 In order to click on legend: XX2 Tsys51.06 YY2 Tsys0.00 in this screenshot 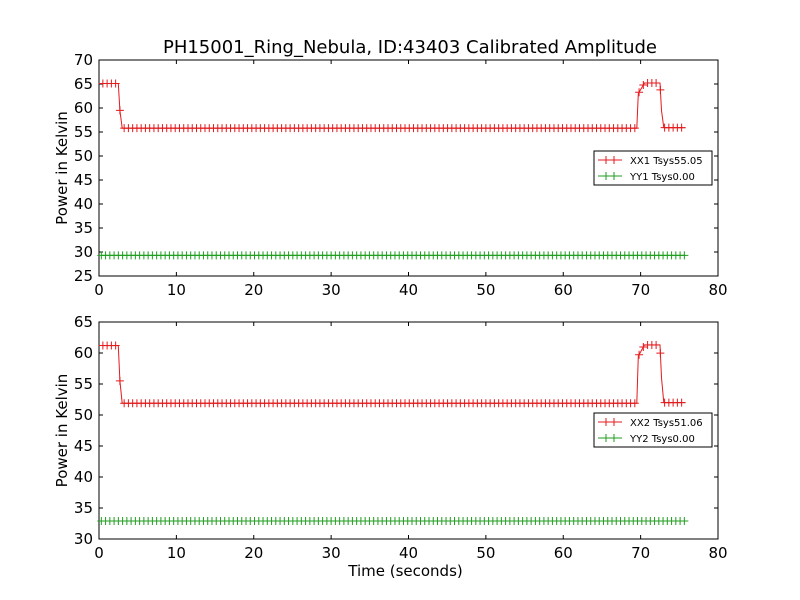, I will do `click(653, 430)`.